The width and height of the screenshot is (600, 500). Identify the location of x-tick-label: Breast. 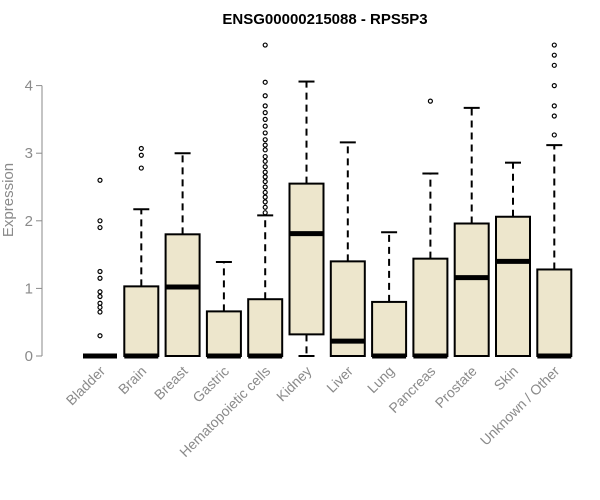
(171, 383).